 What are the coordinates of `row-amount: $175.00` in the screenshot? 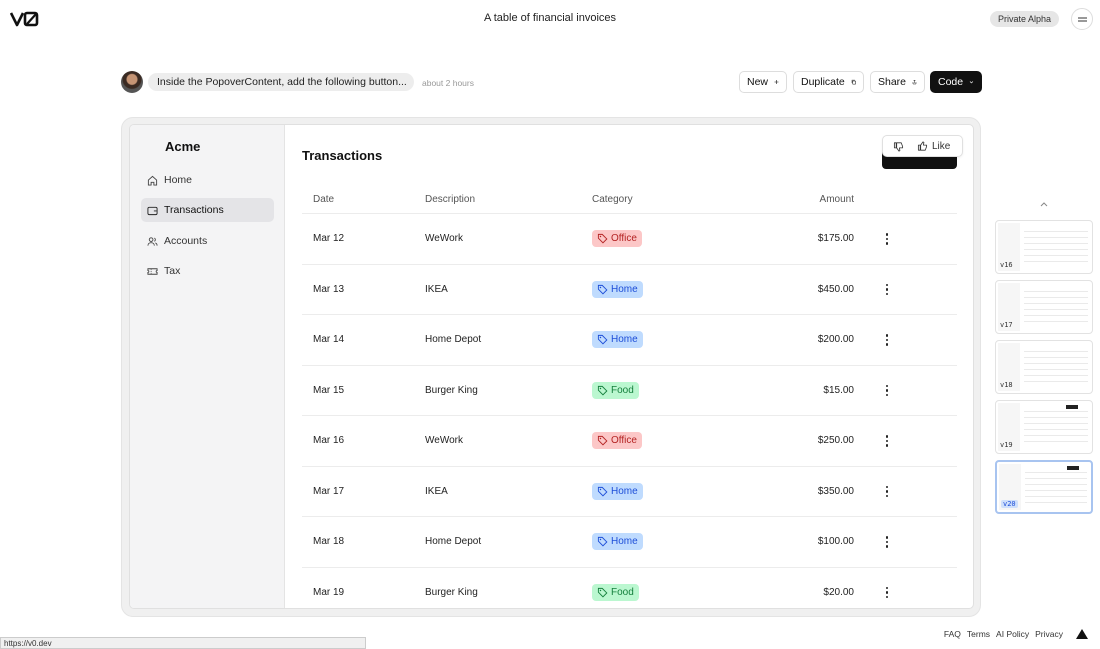 It's located at (835, 239).